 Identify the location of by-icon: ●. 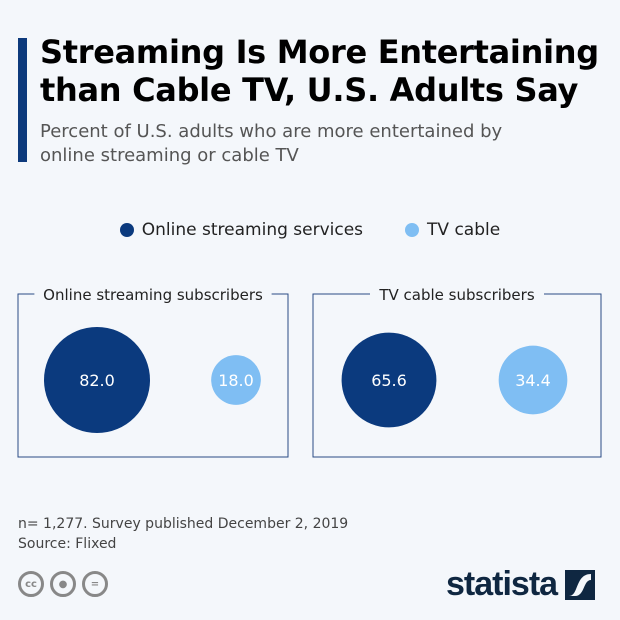
(63, 584).